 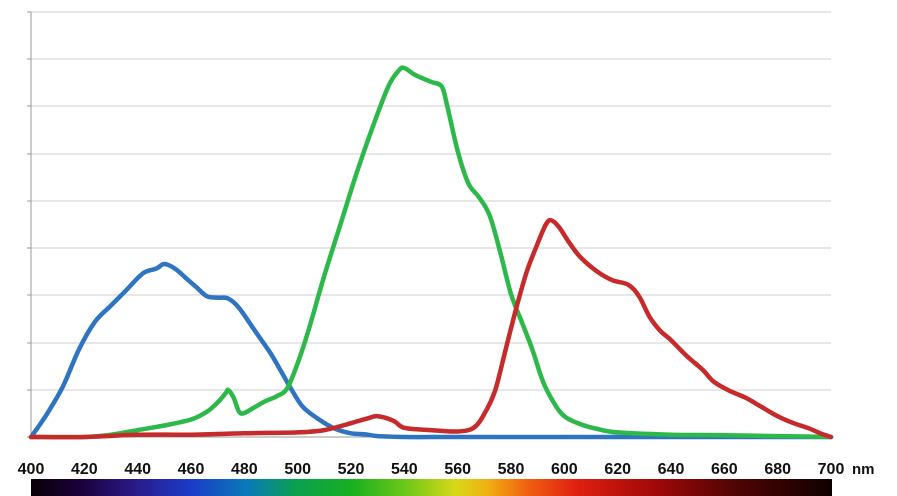 I want to click on x-tick-label-460: 460, so click(x=191, y=469).